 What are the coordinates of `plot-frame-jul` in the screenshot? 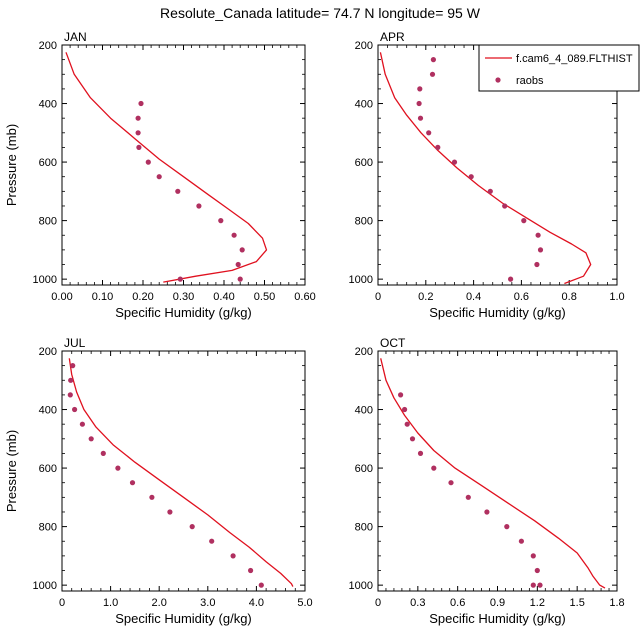 It's located at (183, 471).